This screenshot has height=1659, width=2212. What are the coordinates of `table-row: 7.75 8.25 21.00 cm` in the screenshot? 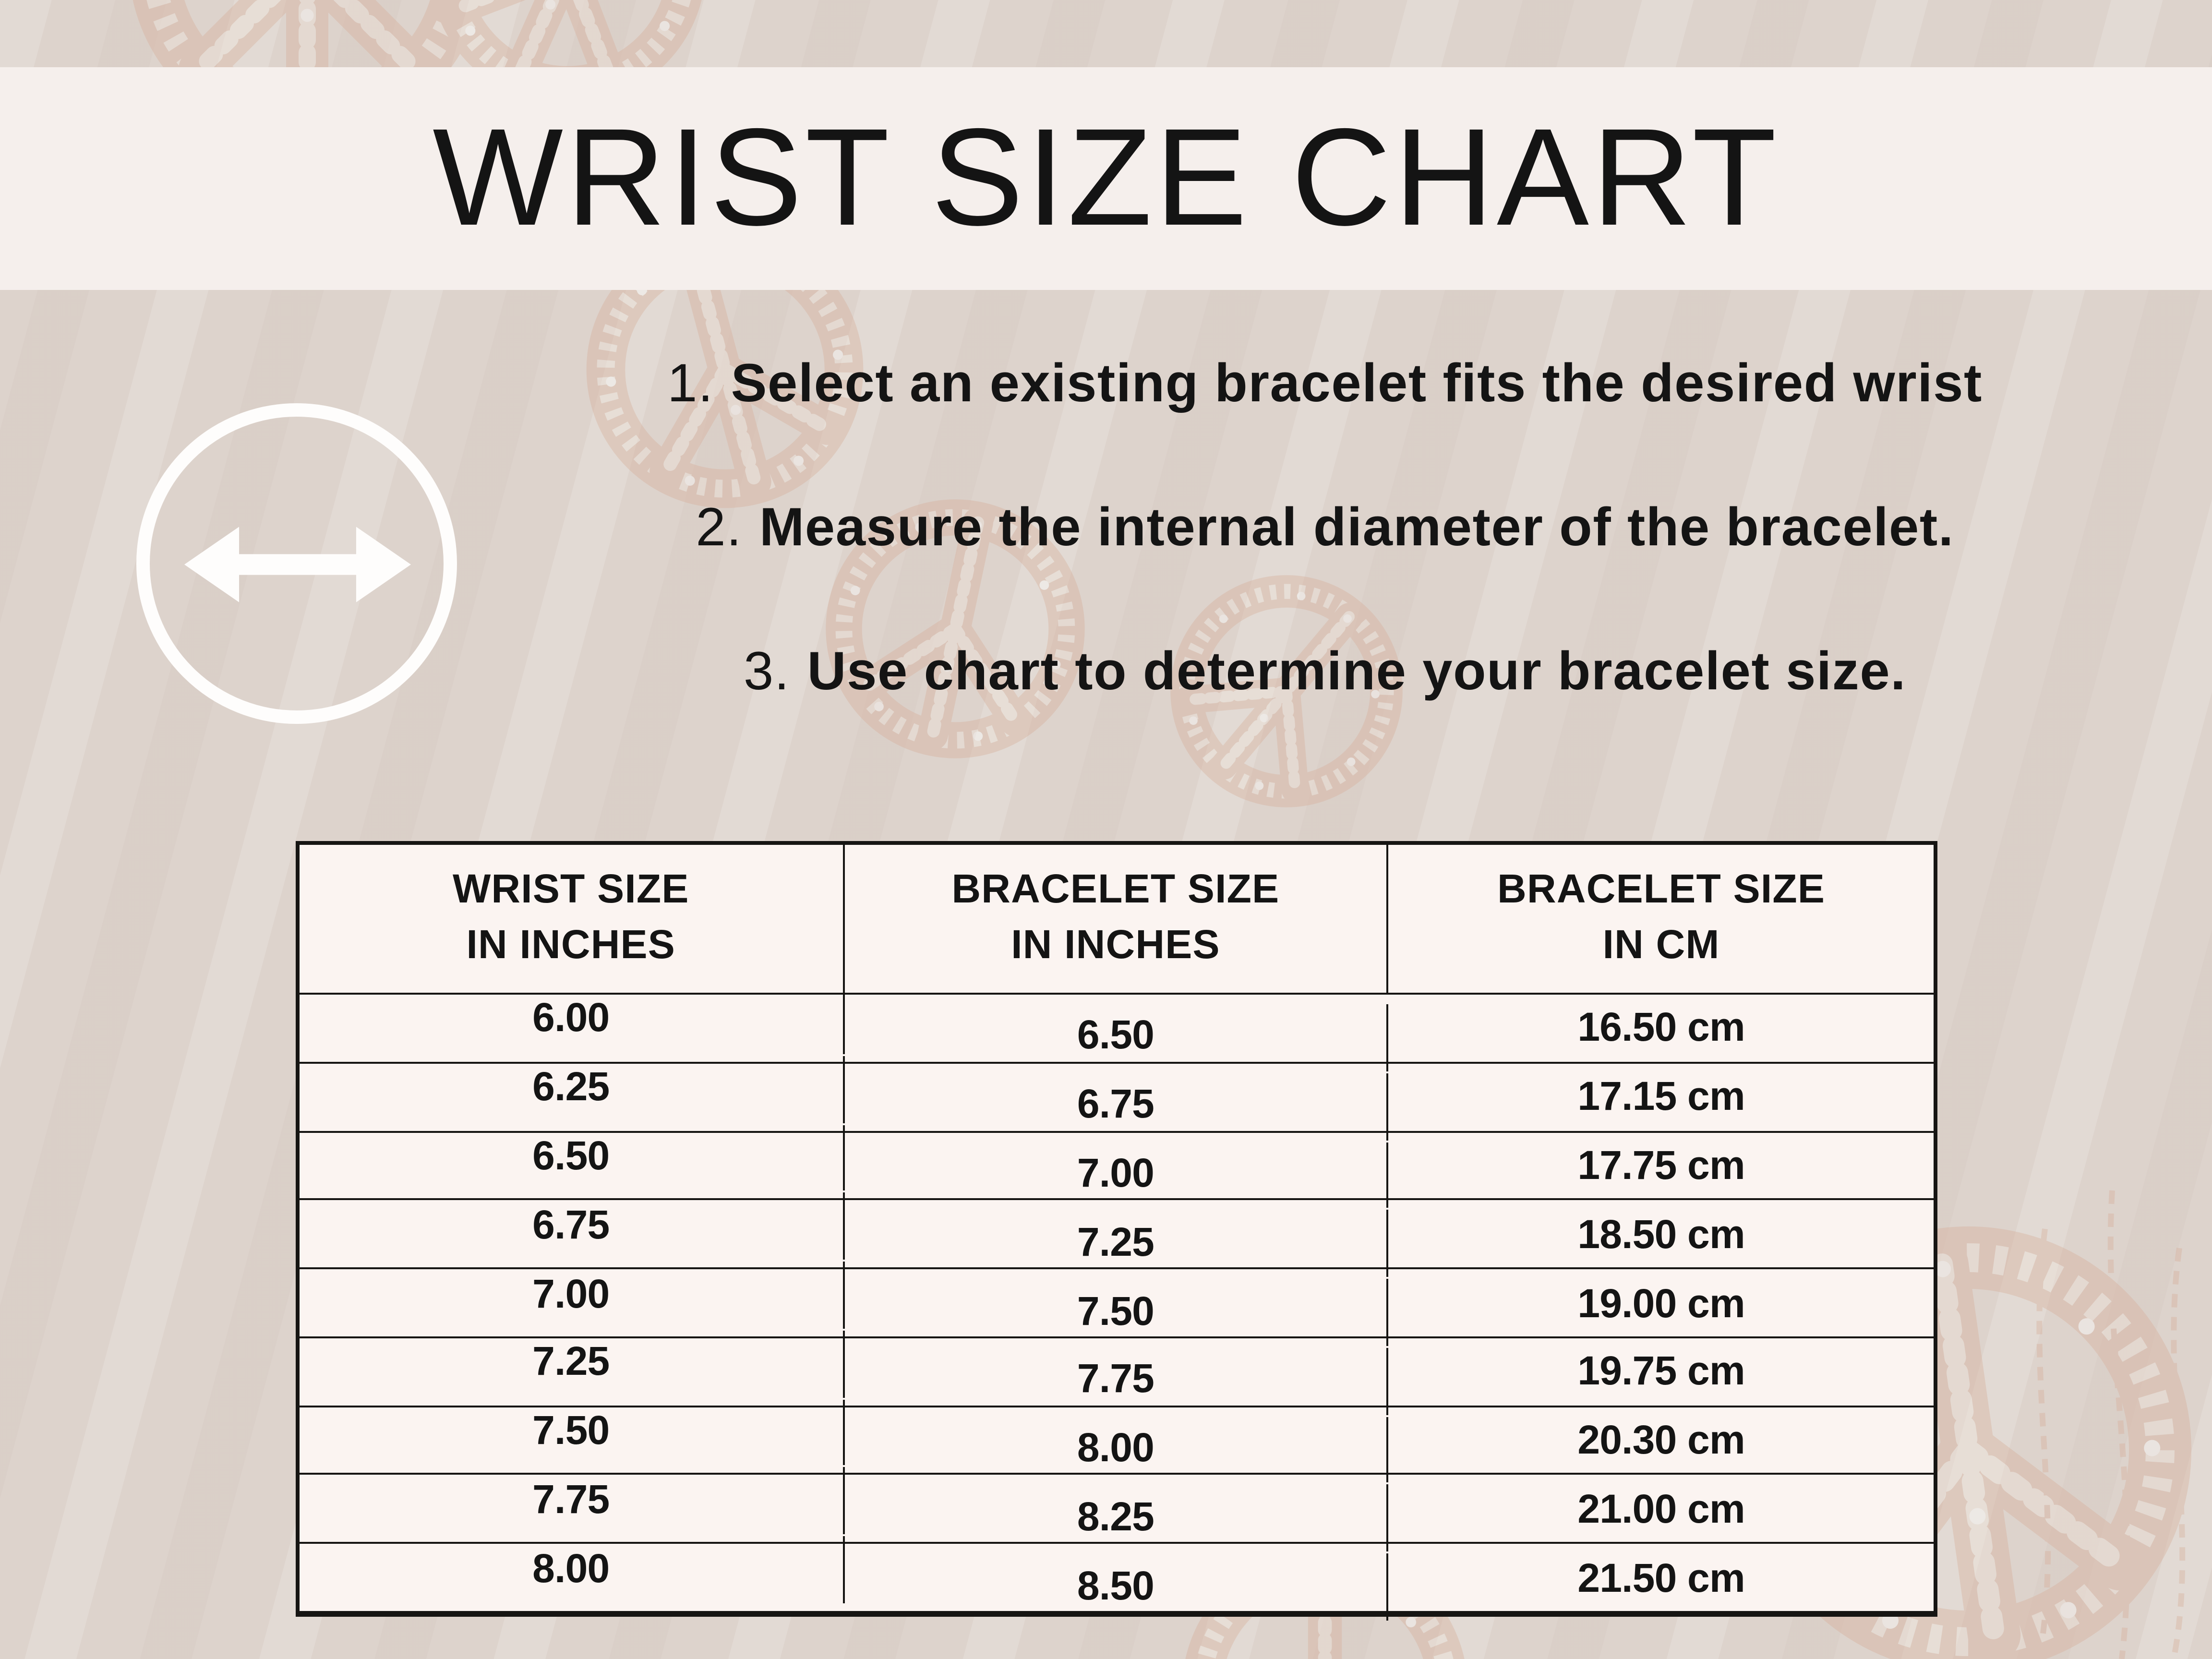 It's located at (1117, 1510).